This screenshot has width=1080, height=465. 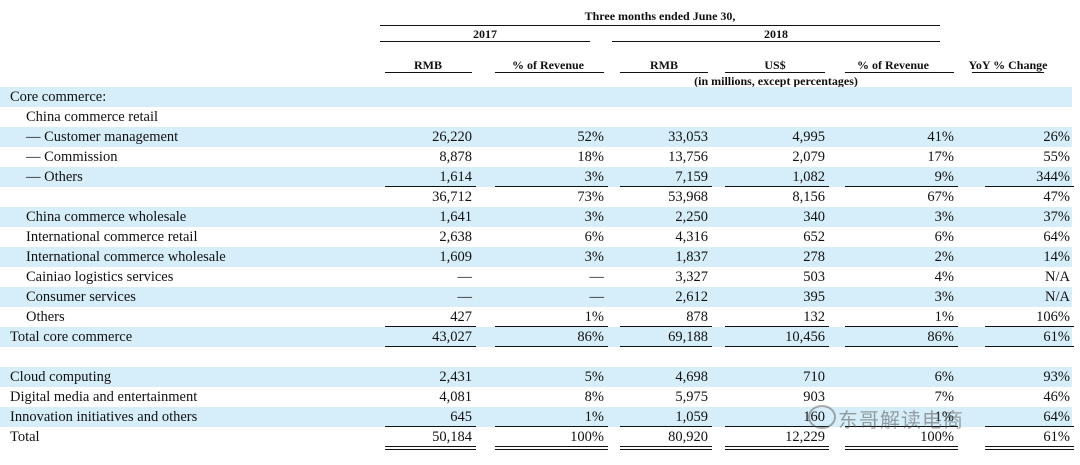 What do you see at coordinates (590, 197) in the screenshot?
I see `cell: 73%` at bounding box center [590, 197].